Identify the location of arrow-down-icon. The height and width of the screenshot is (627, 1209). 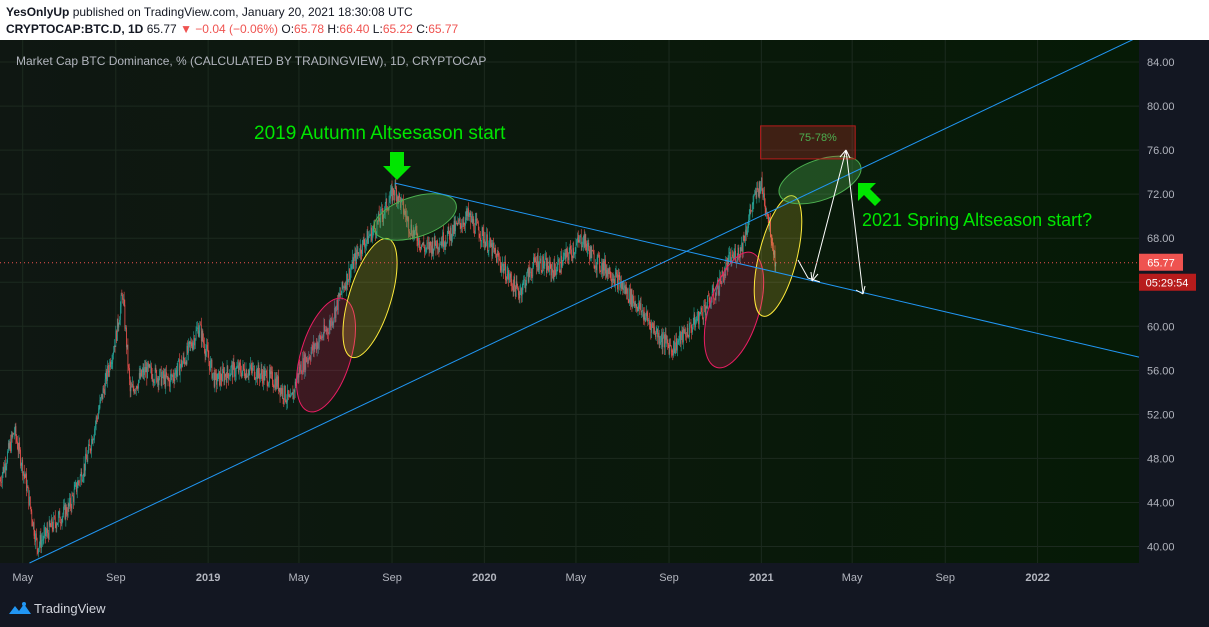
(397, 166).